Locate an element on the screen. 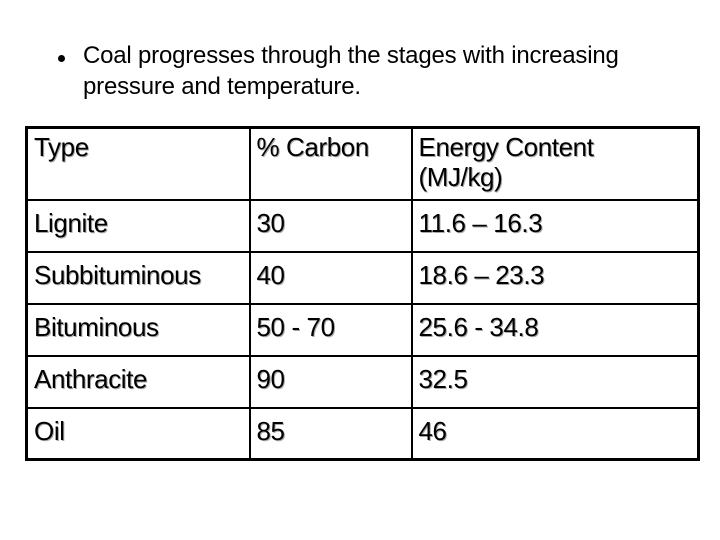  cell-type: Lignite is located at coordinates (138, 225).